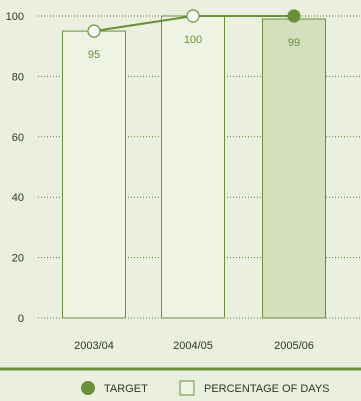 Image resolution: width=361 pixels, height=401 pixels. I want to click on x-tick-label: 2003/04, so click(94, 346).